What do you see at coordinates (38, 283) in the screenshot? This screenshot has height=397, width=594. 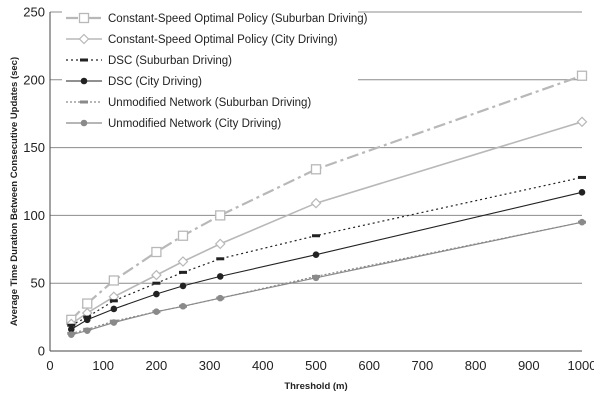 I see `y-tick-label: 50` at bounding box center [38, 283].